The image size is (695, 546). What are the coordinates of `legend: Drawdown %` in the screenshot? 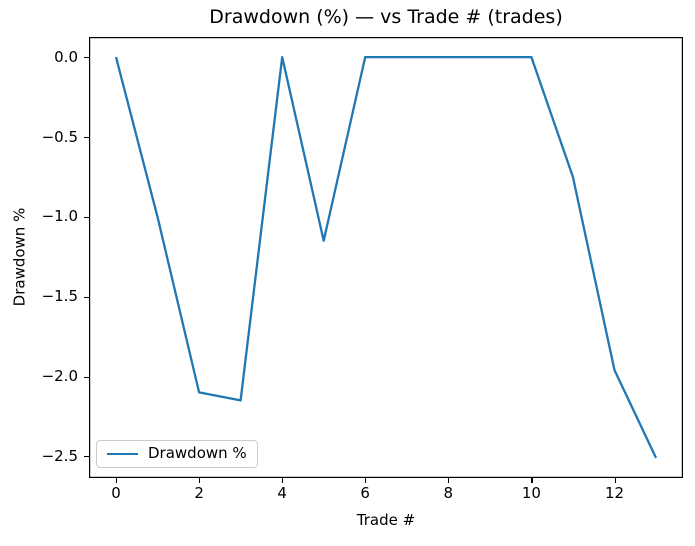 It's located at (177, 454).